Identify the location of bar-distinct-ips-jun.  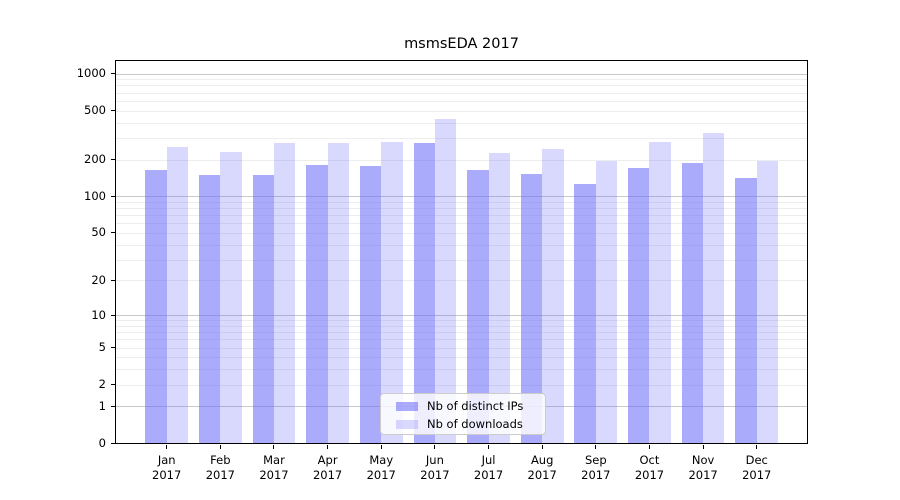
(424, 293).